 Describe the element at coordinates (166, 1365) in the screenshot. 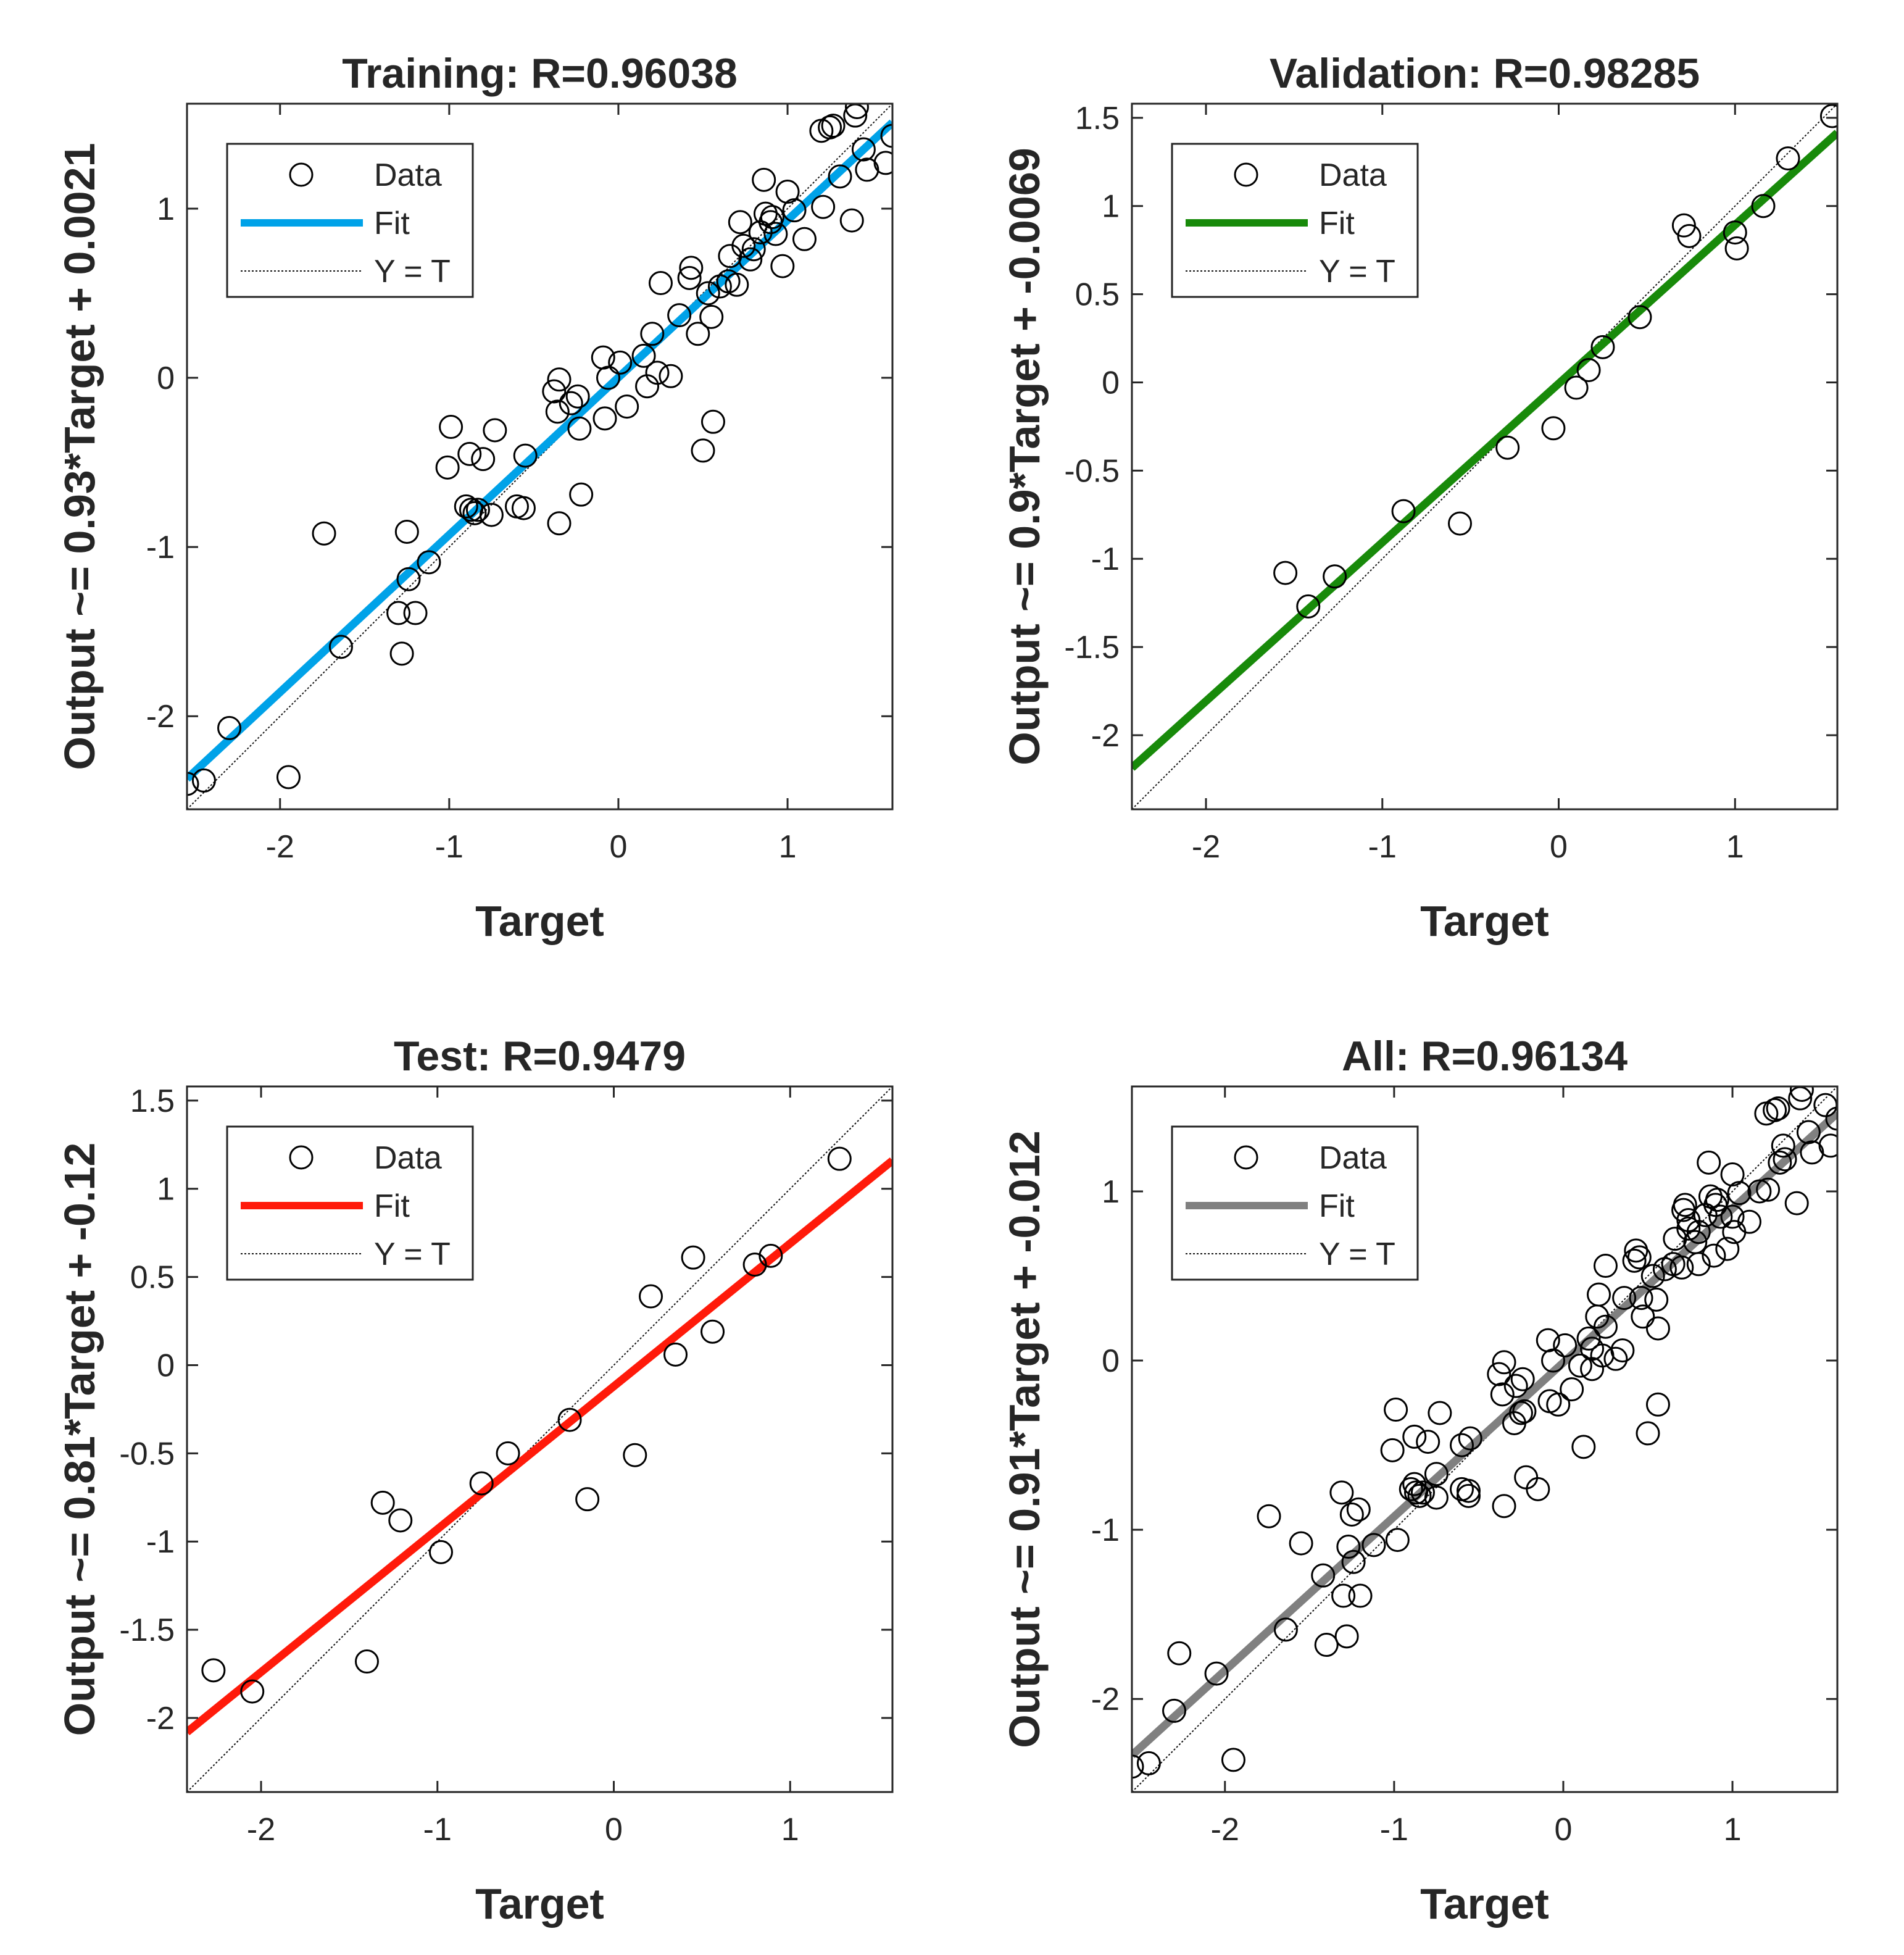

I see `y-tick-label: 0` at that location.